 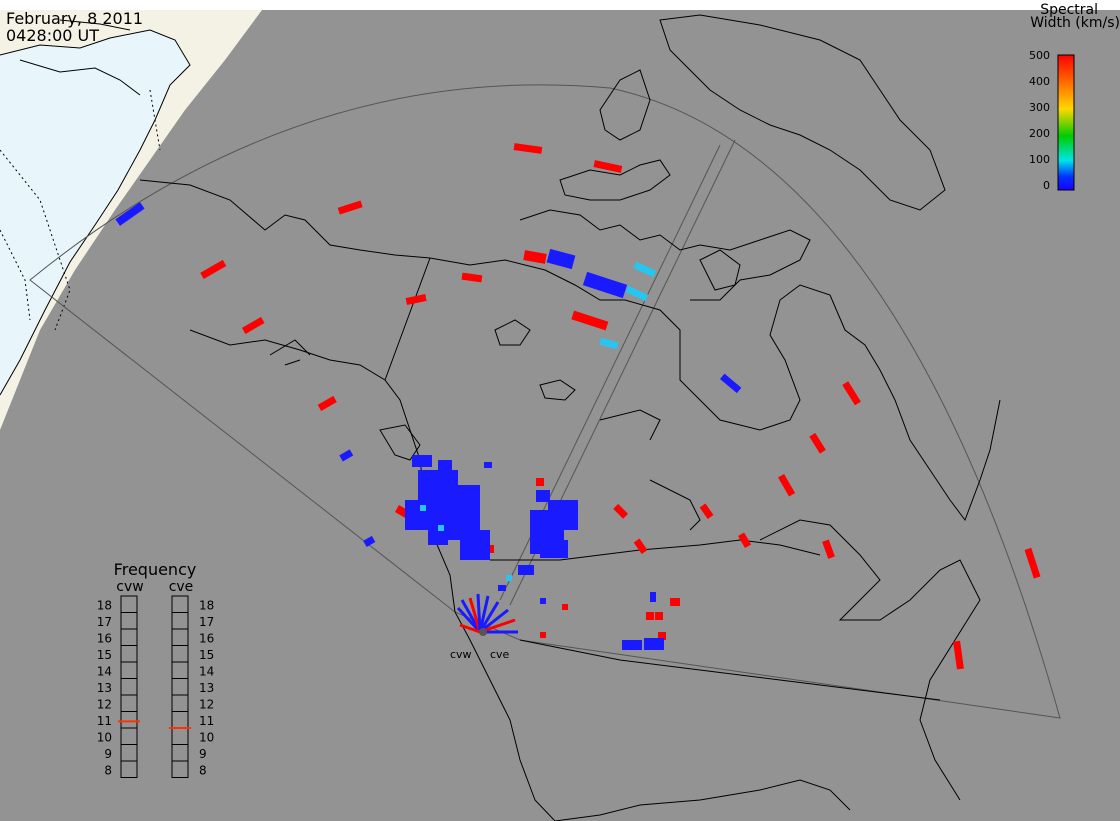 What do you see at coordinates (1075, 23) in the screenshot?
I see `colorbar-title-line2: Width (km/s)` at bounding box center [1075, 23].